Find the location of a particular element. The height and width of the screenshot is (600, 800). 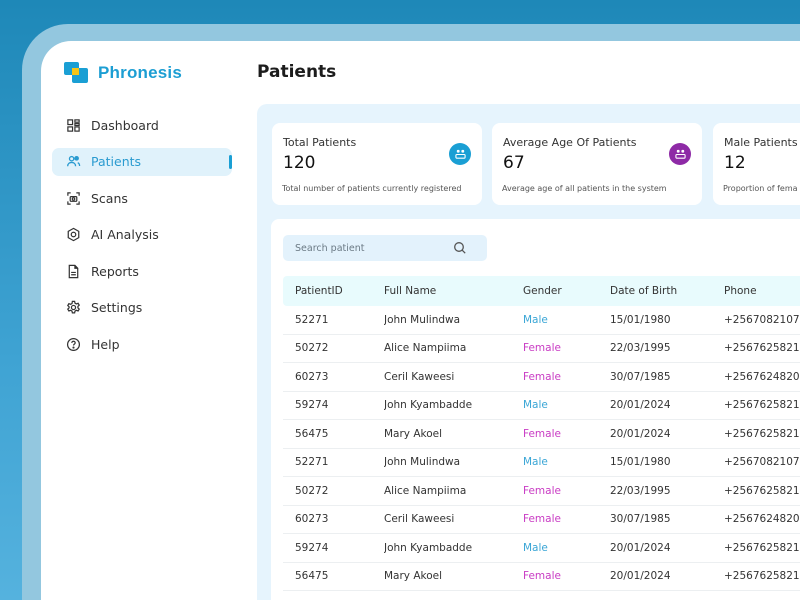

date-of-birth: 22/03/1995 is located at coordinates (640, 348).